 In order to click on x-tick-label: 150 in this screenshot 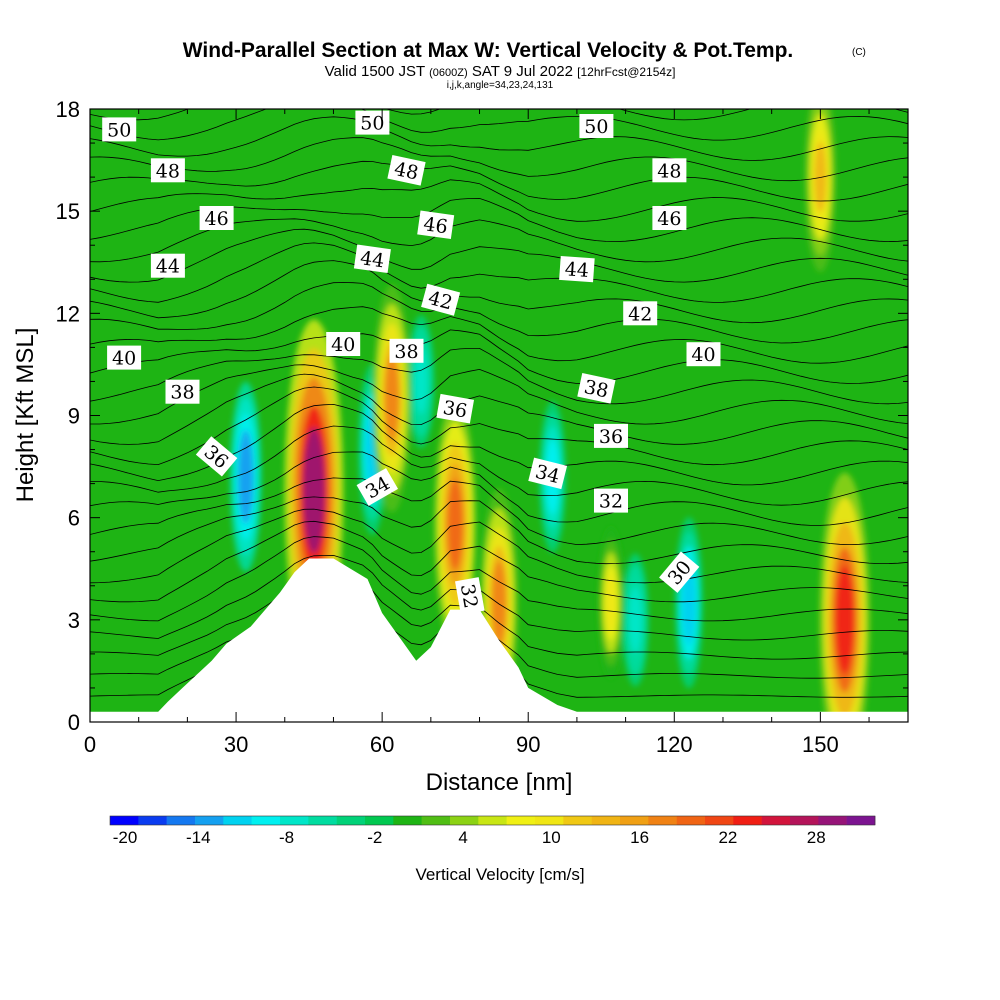, I will do `click(820, 744)`.